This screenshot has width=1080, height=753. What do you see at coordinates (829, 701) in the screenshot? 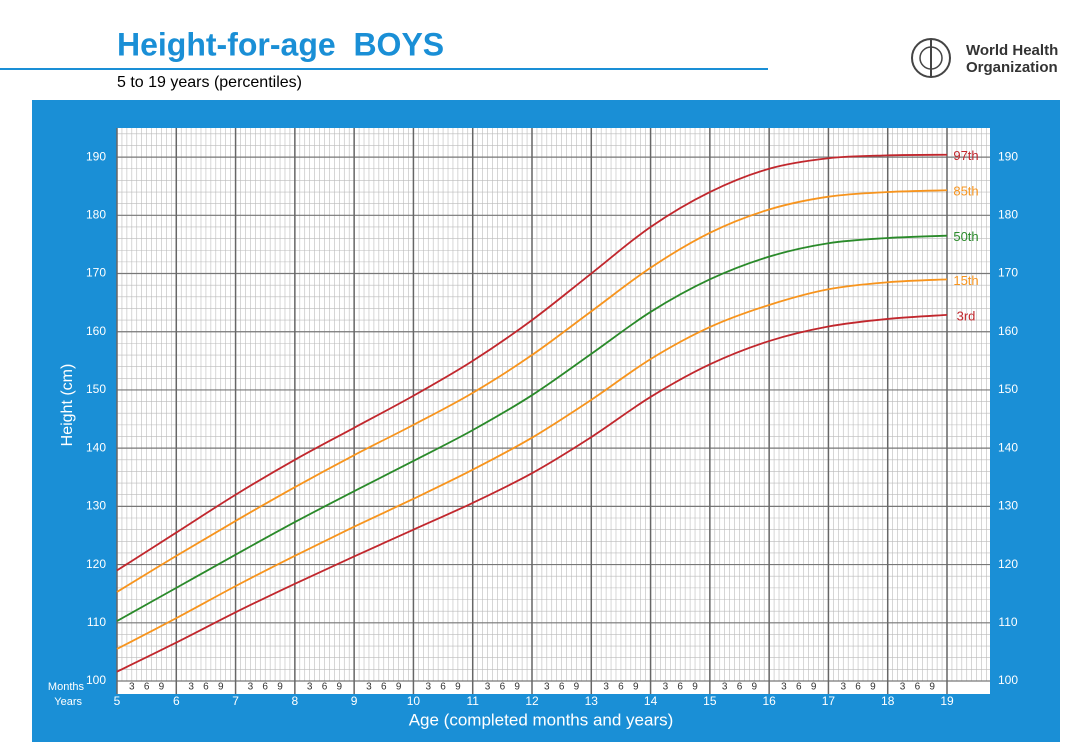
I see `x-tick-label: 17` at bounding box center [829, 701].